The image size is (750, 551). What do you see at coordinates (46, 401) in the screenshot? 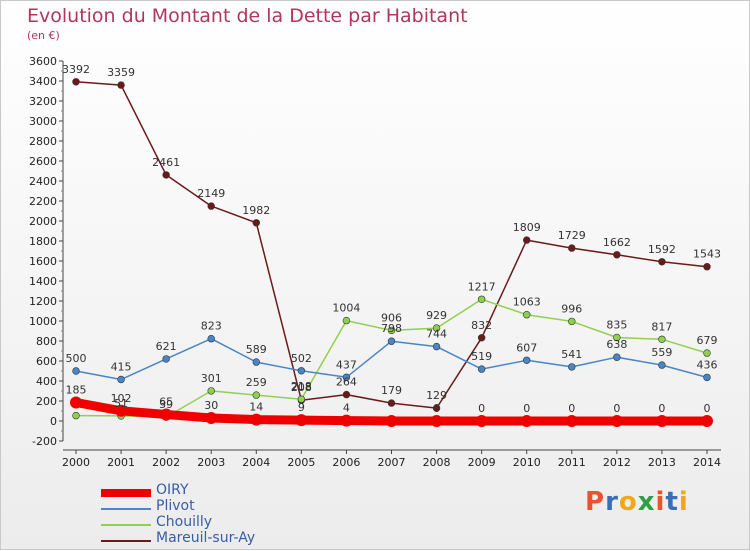
I see `y-tick-label: 200` at bounding box center [46, 401].